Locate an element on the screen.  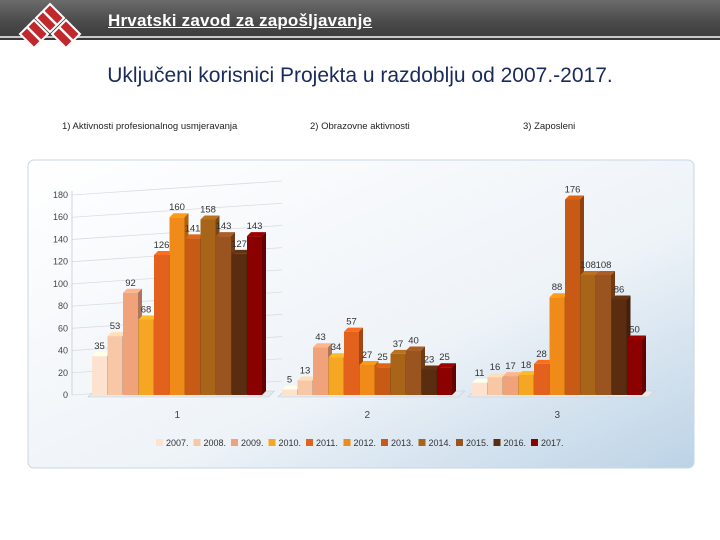
data-label: 35 is located at coordinates (99, 346).